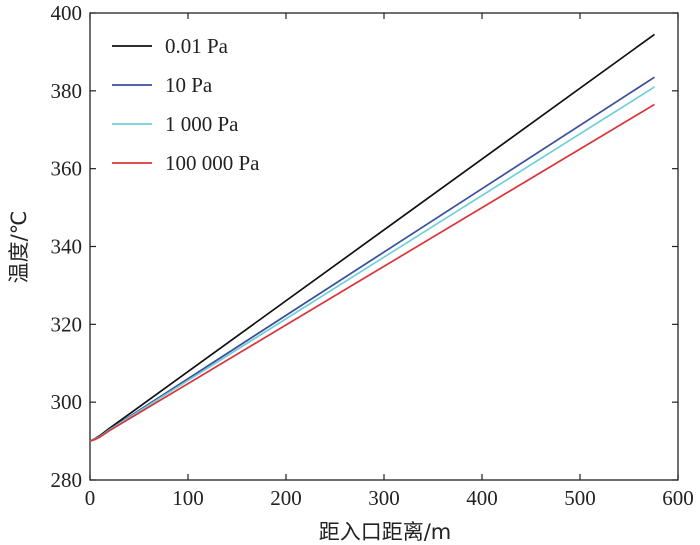  I want to click on y-tick-label: 380, so click(67, 91).